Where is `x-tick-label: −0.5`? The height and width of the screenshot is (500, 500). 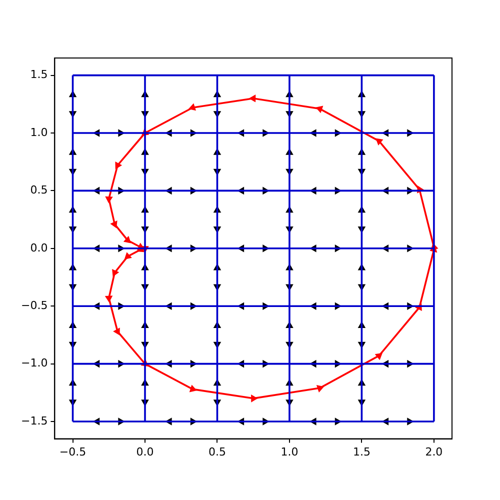 x-tick-label: −0.5 is located at coordinates (72, 451).